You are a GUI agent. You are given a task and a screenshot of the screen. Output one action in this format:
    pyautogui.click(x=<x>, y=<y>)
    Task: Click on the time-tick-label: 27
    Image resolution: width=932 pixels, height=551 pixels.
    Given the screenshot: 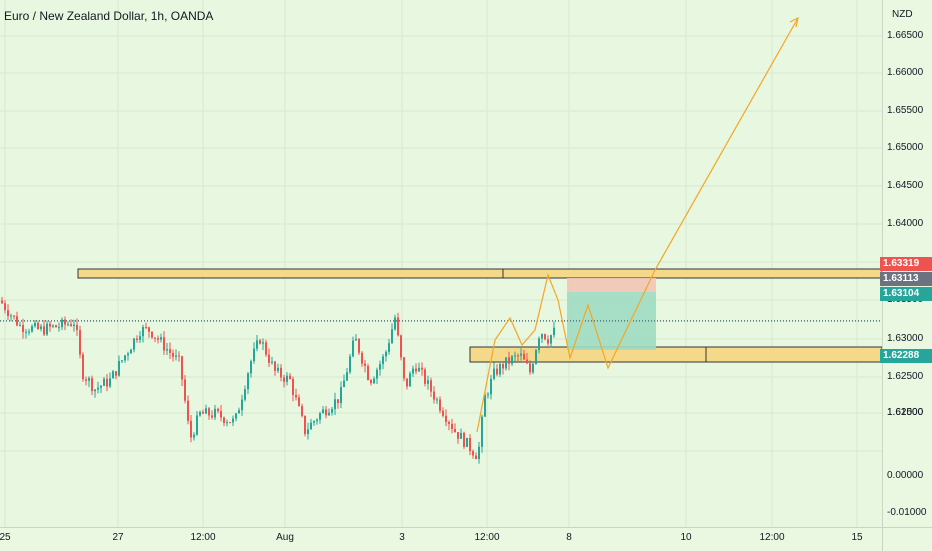 What is the action you would take?
    pyautogui.click(x=118, y=537)
    